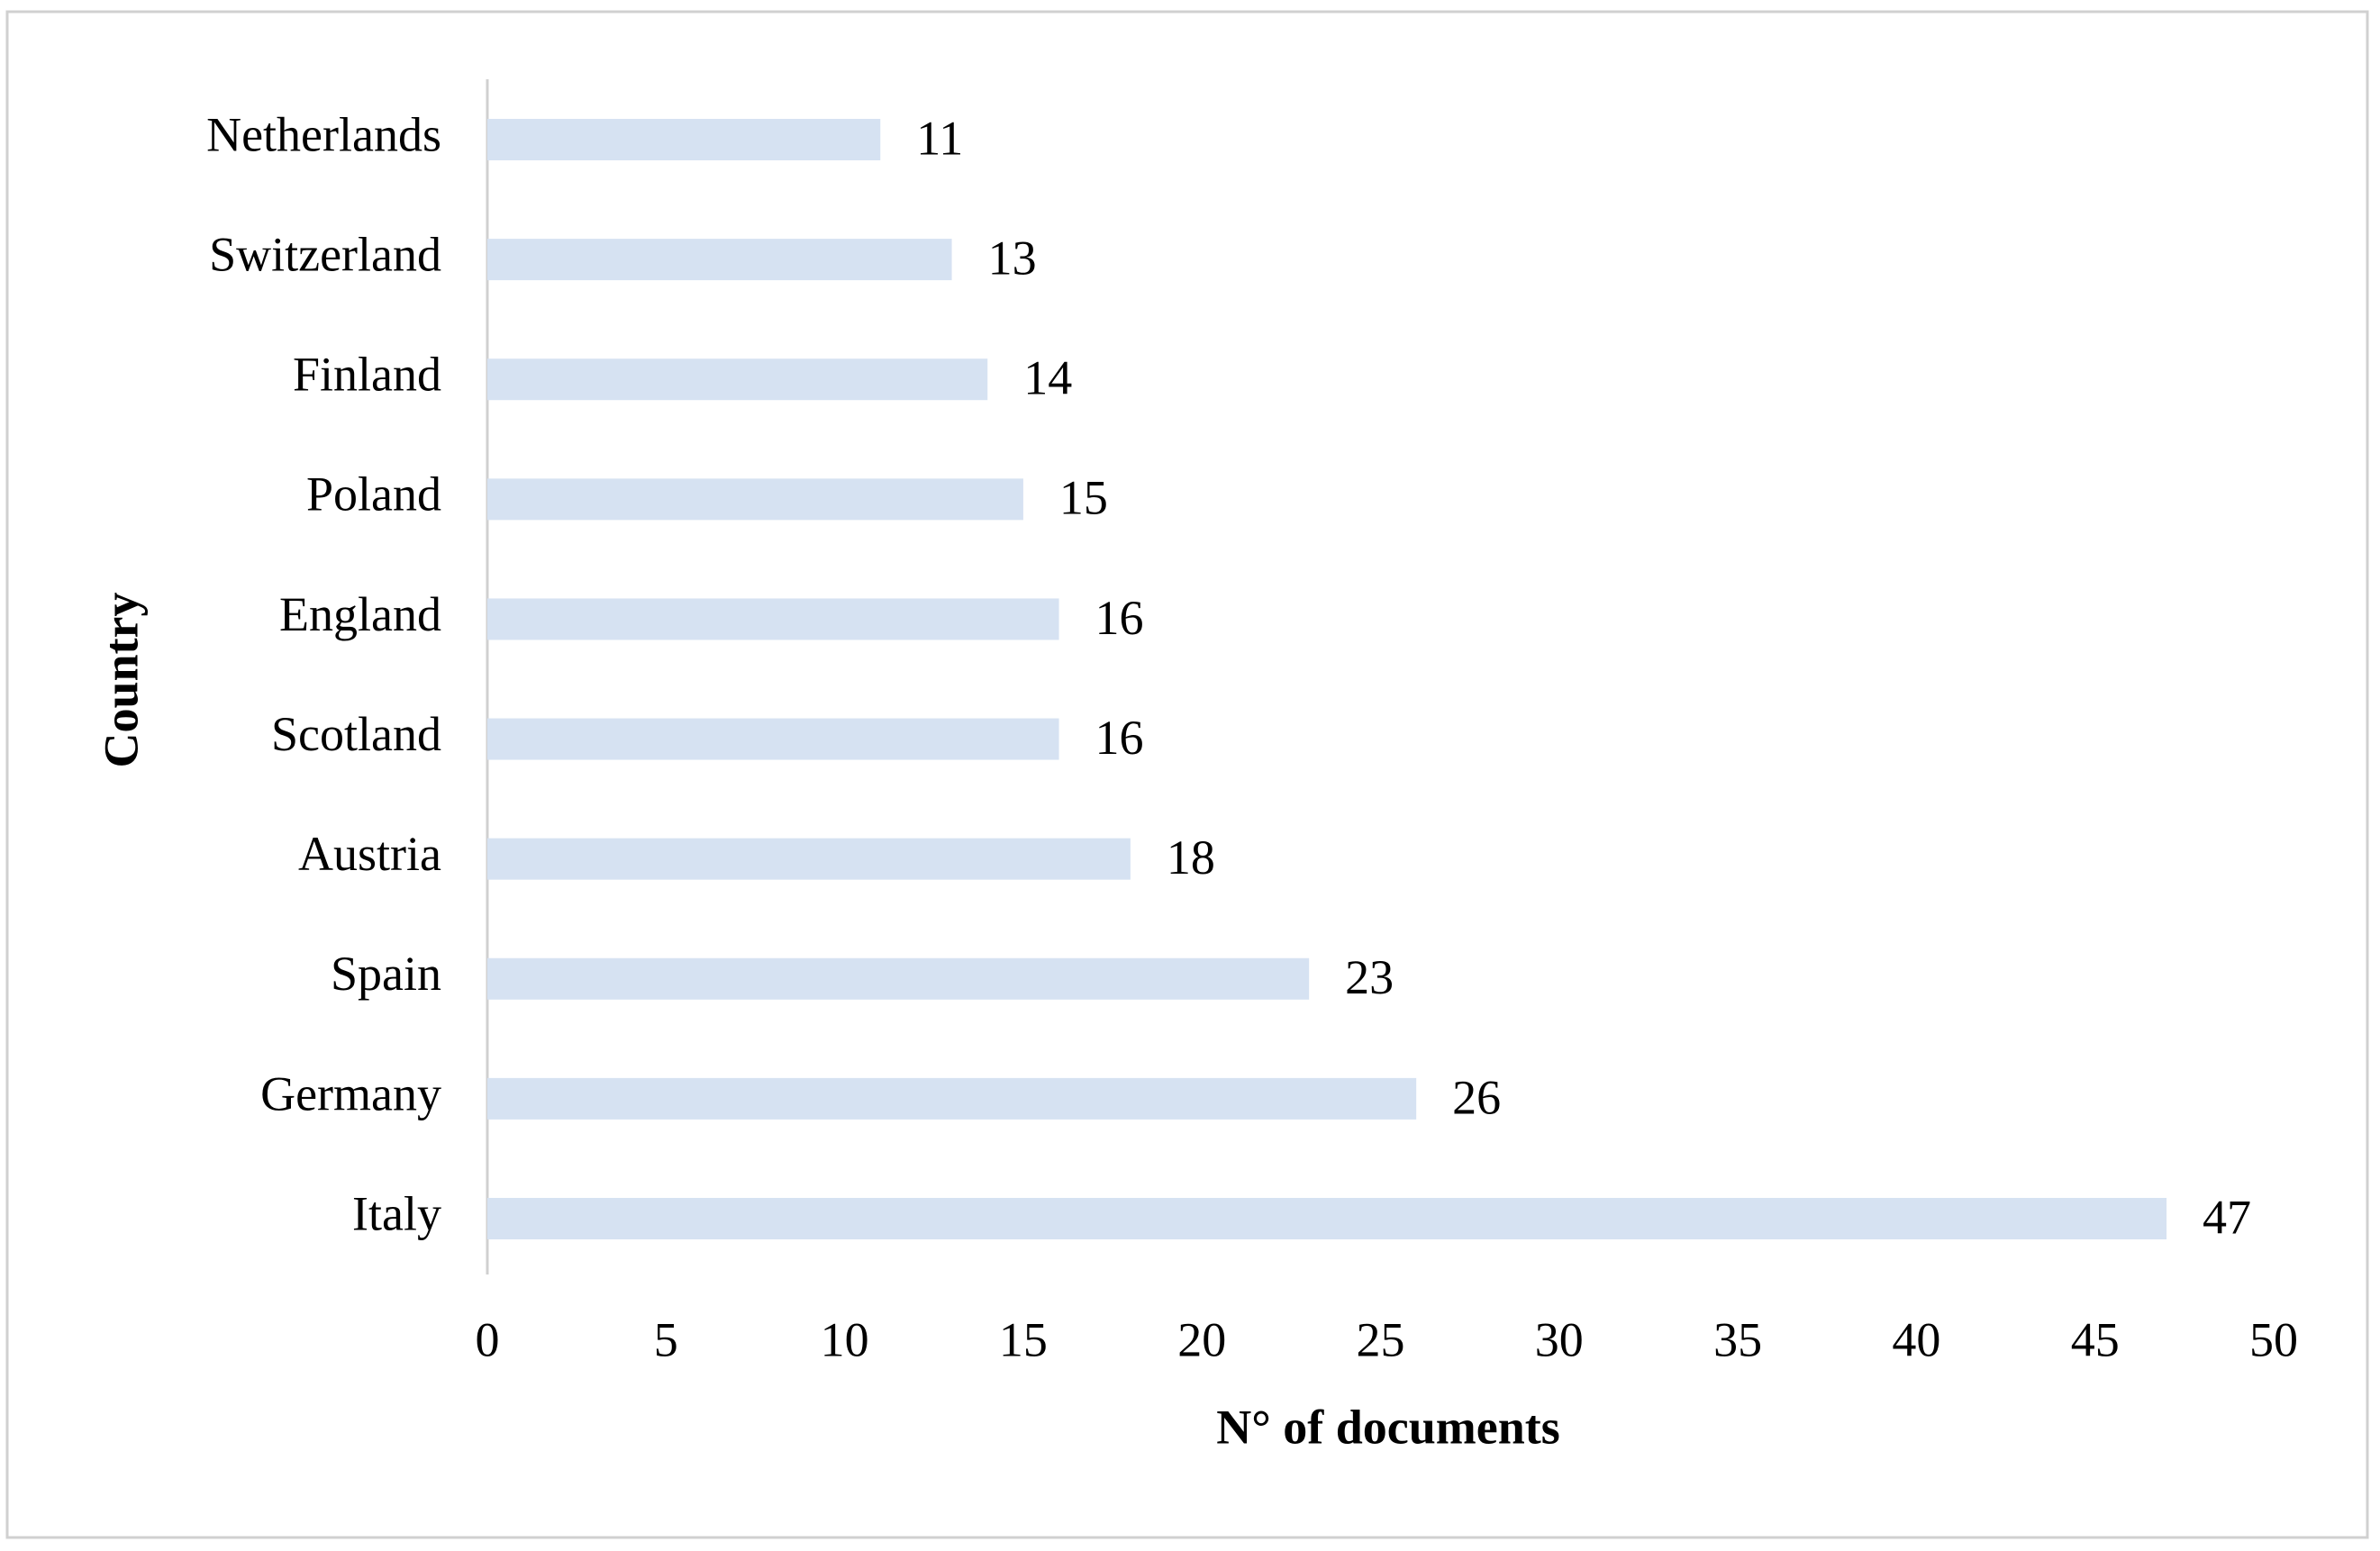 The width and height of the screenshot is (2380, 1551). What do you see at coordinates (666, 1339) in the screenshot?
I see `x-tick-label: 5` at bounding box center [666, 1339].